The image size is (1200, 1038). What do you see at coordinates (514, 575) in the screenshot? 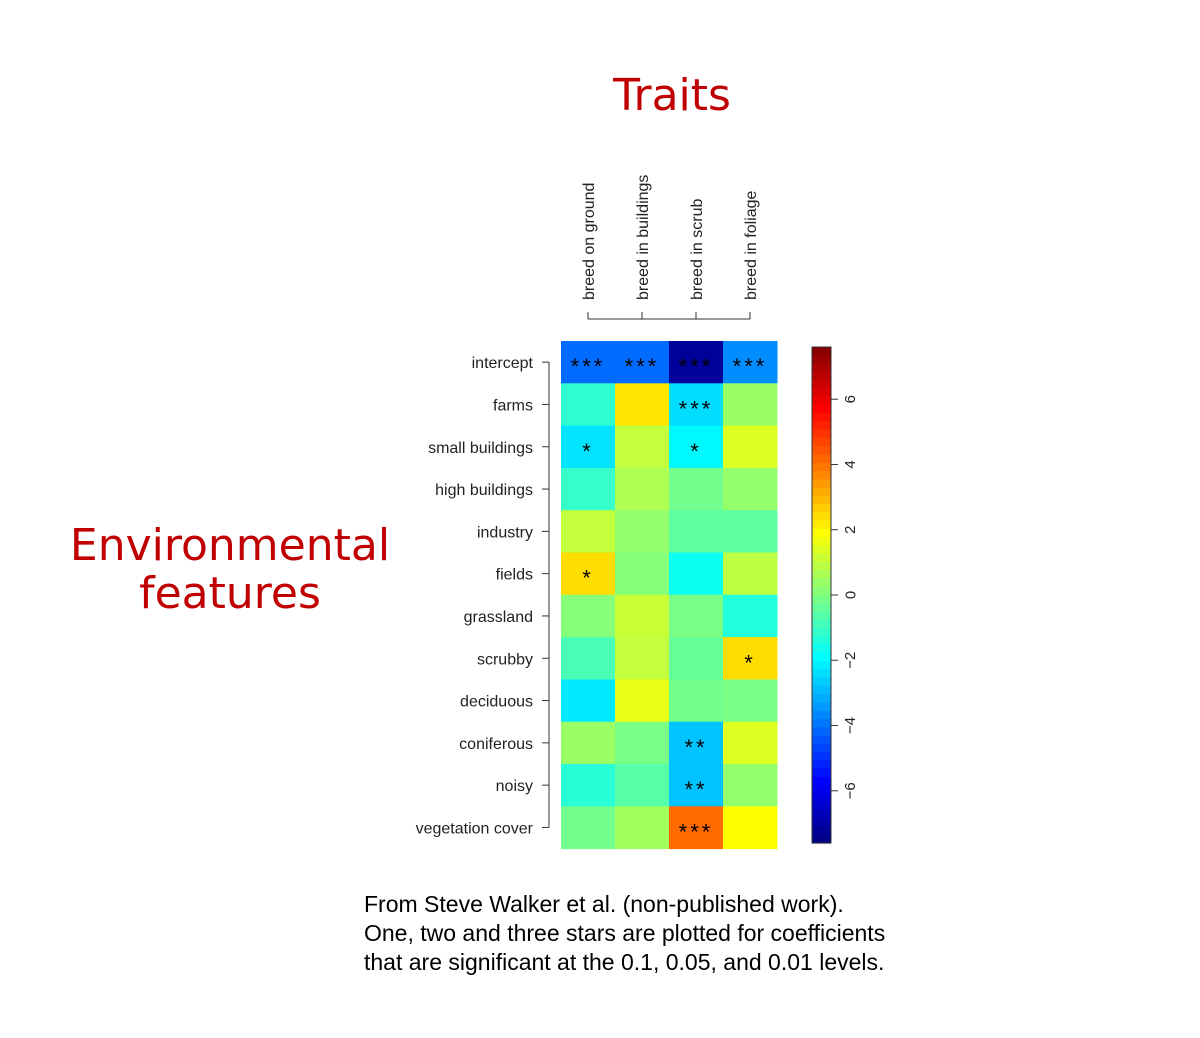
I see `row-label: fields` at bounding box center [514, 575].